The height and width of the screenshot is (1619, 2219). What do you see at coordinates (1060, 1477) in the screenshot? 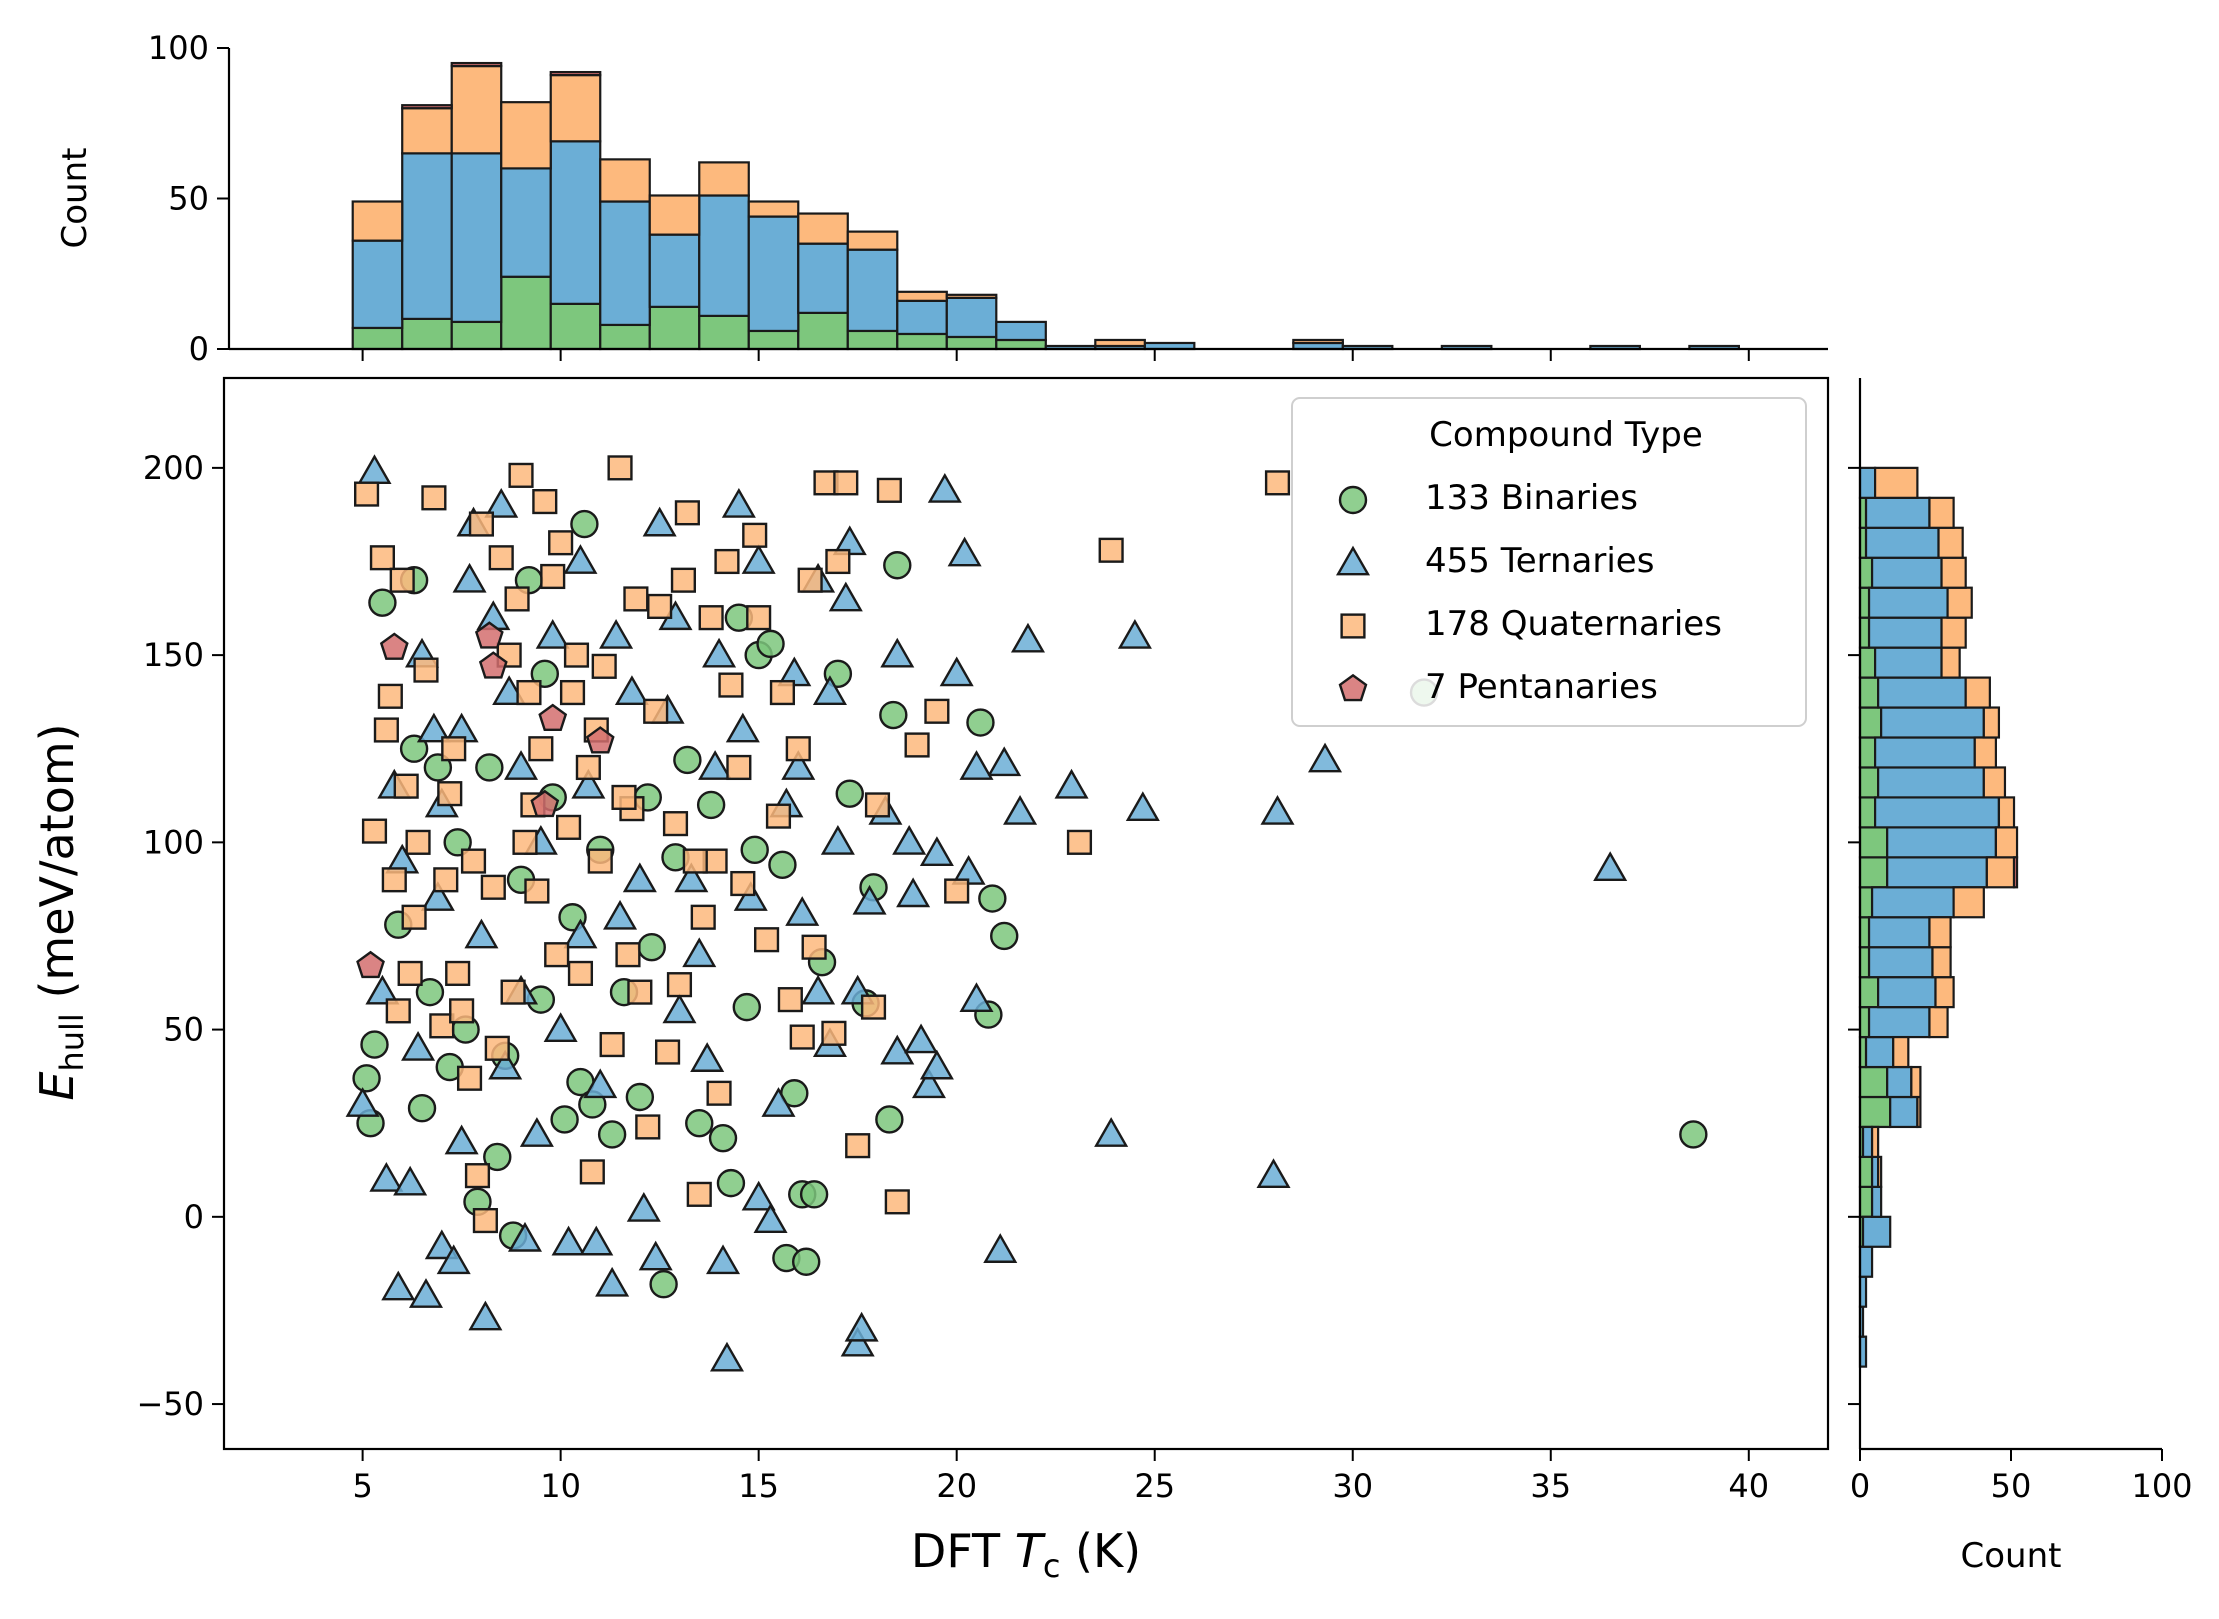
I see `main-x-ticks: 5 10 15 20 25 30 35 40` at bounding box center [1060, 1477].